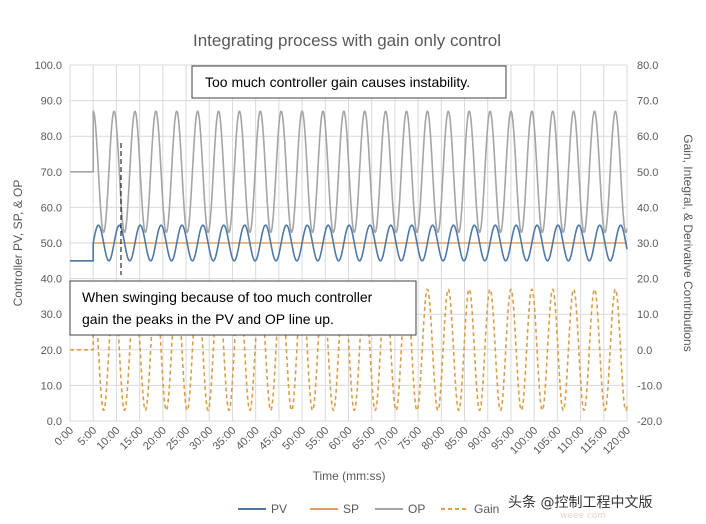  What do you see at coordinates (51, 137) in the screenshot?
I see `y-left-tick-label: 80.0` at bounding box center [51, 137].